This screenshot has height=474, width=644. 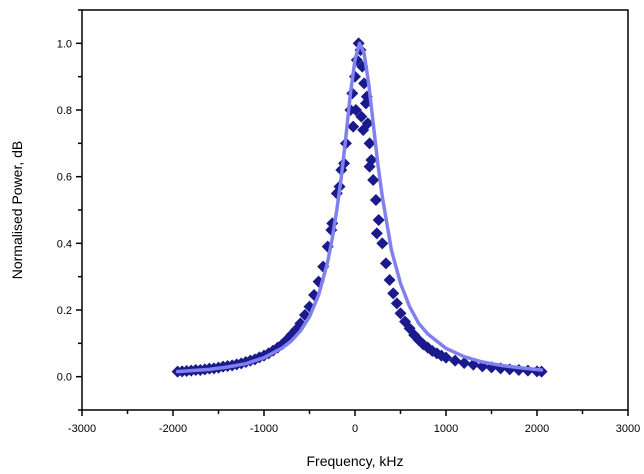 I want to click on y-tick-label: 1.0, so click(x=64, y=44).